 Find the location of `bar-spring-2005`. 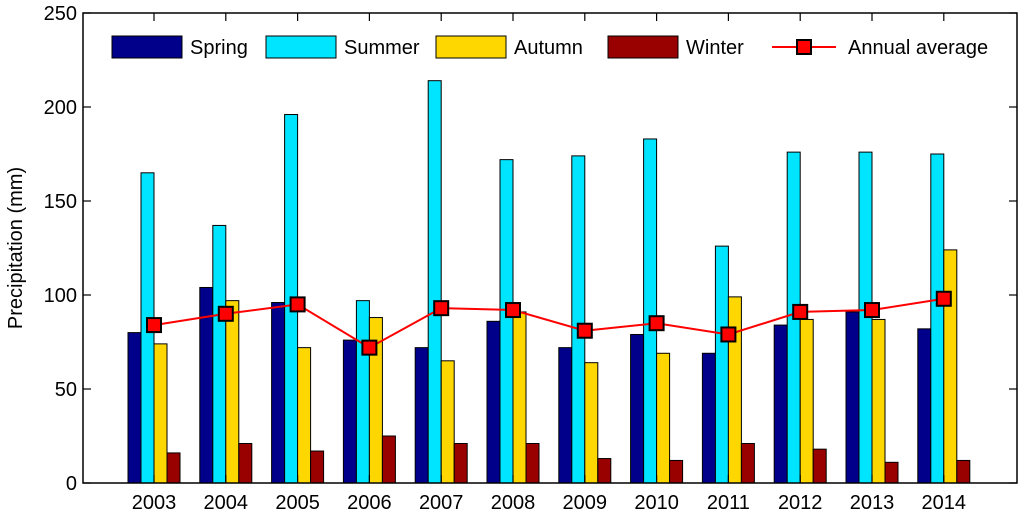

bar-spring-2005 is located at coordinates (278, 393).